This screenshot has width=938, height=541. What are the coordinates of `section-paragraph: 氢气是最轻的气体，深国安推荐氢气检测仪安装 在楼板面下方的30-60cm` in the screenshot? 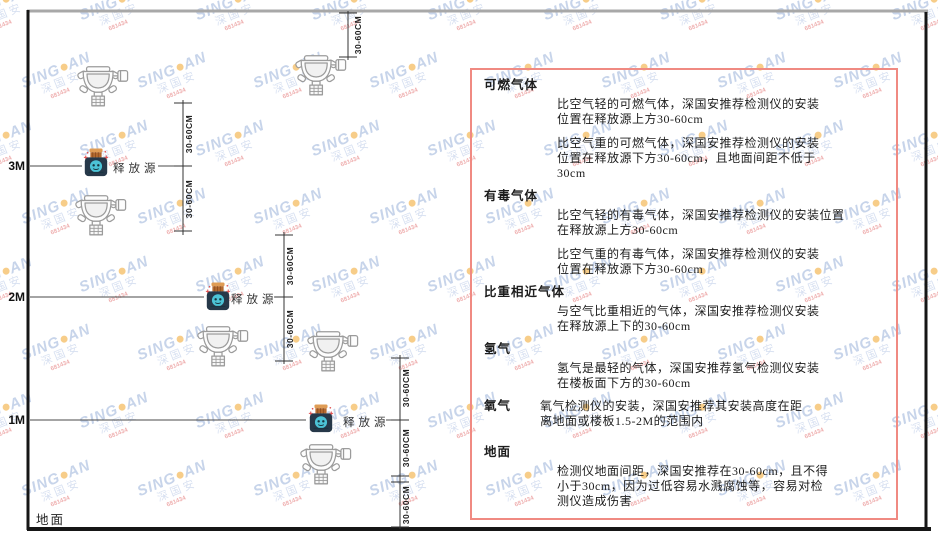 It's located at (721, 376).